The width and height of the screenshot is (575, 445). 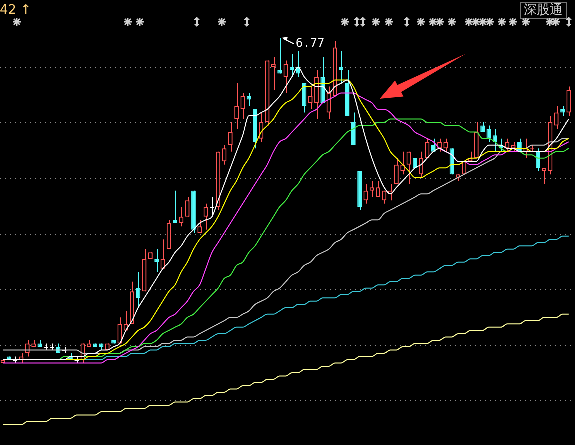 What do you see at coordinates (16, 10) in the screenshot?
I see `text: 42 ↑` at bounding box center [16, 10].